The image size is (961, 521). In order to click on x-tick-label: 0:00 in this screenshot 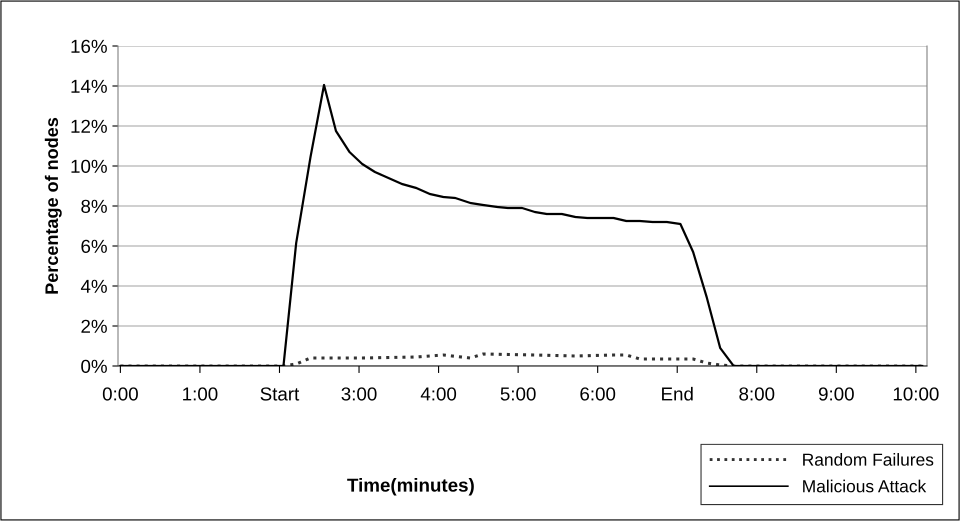, I will do `click(120, 394)`.